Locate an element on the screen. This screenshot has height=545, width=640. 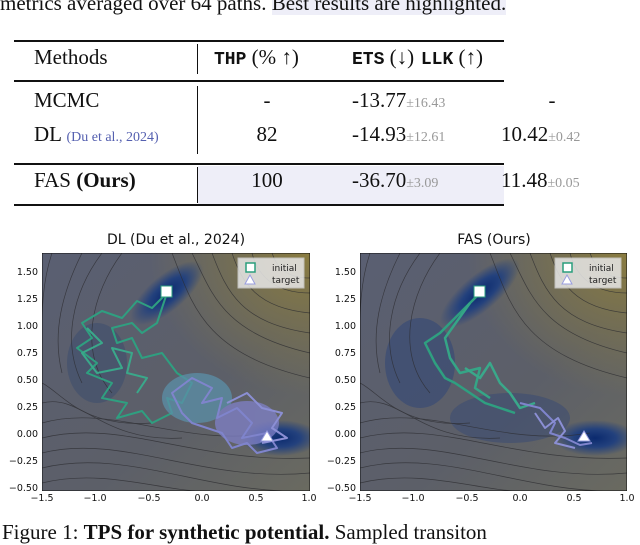
row-dl-method: DL (Du et al., 2024) is located at coordinates (96, 134).